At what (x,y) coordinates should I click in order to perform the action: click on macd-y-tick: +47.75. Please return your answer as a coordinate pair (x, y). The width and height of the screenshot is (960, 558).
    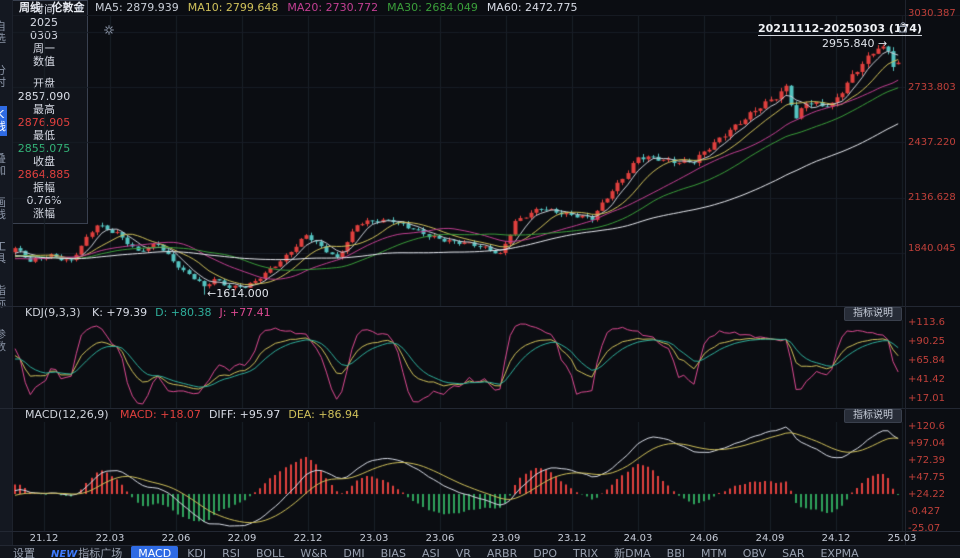
    Looking at the image, I should click on (927, 477).